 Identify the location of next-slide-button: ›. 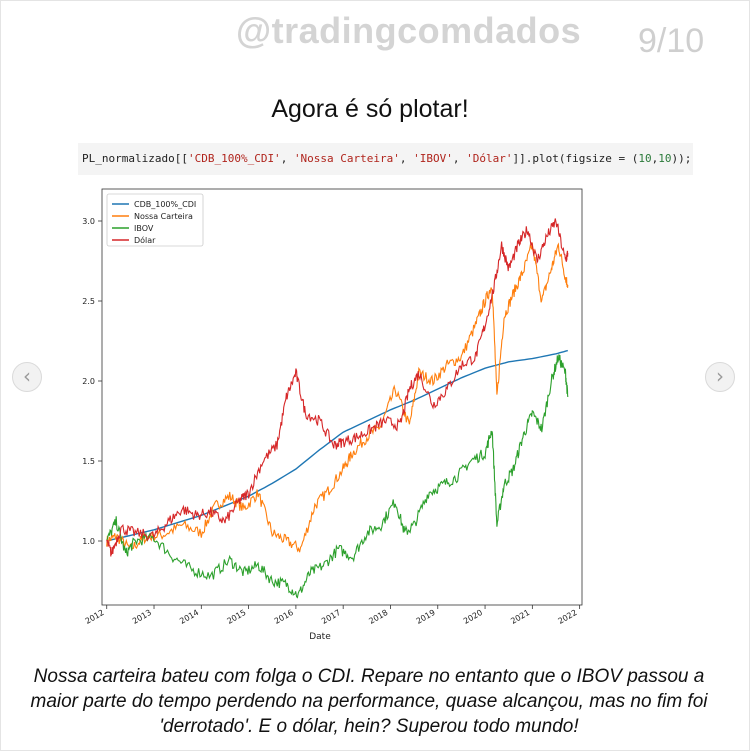
(720, 377).